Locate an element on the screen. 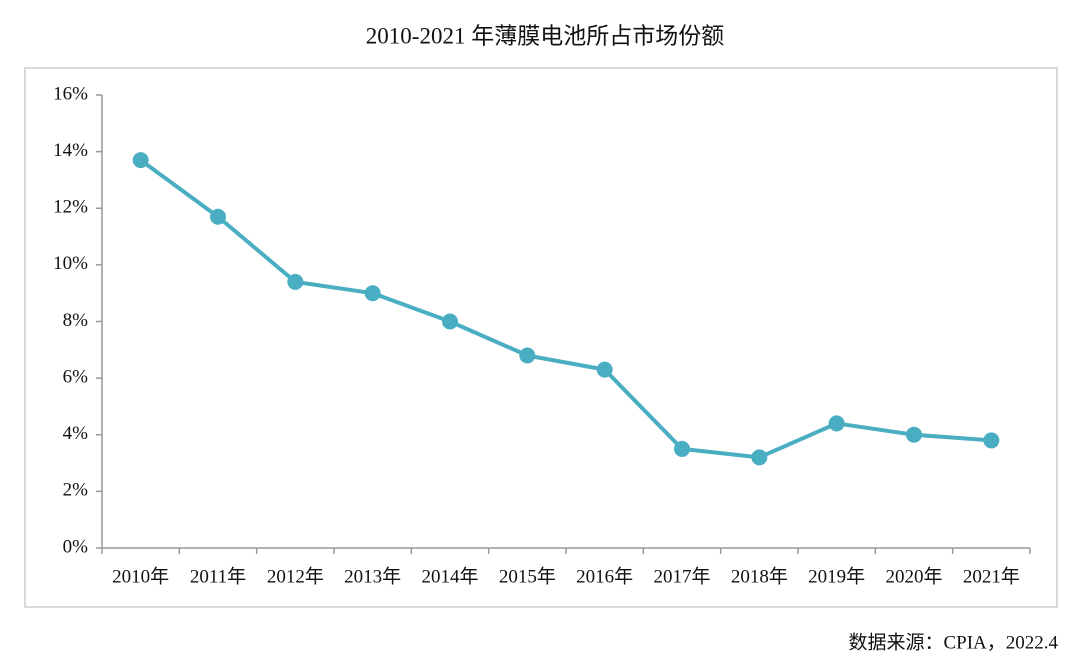 The width and height of the screenshot is (1080, 662). x-tick-label: 2019年 is located at coordinates (836, 576).